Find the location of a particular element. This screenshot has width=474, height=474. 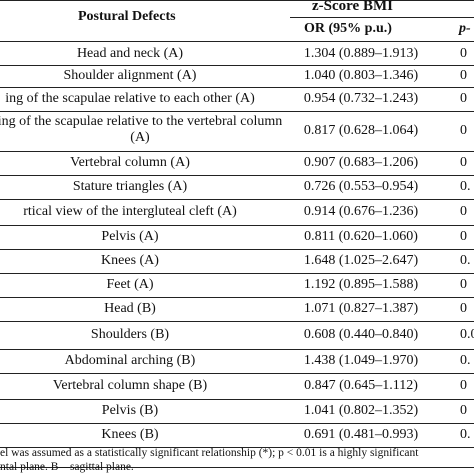

defect-label: Feet (A) is located at coordinates (130, 284).